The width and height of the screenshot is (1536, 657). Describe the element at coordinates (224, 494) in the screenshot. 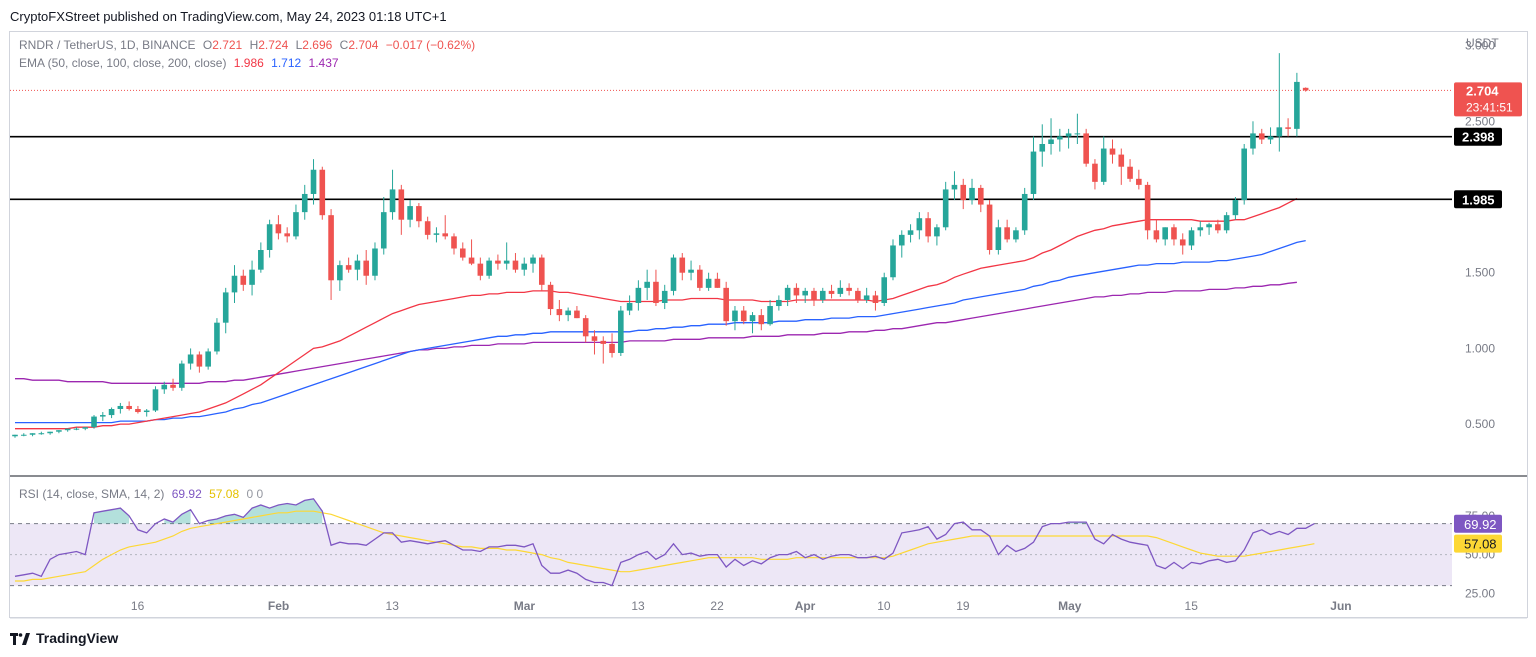

I see `rsi-sma-value: 57.08` at that location.